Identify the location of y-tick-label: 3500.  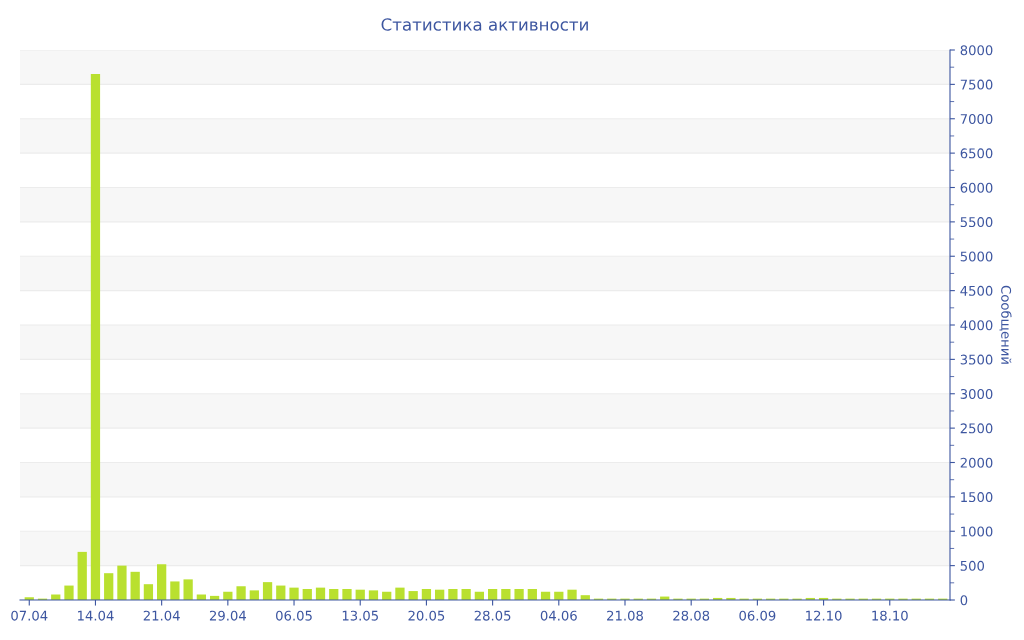
(976, 359).